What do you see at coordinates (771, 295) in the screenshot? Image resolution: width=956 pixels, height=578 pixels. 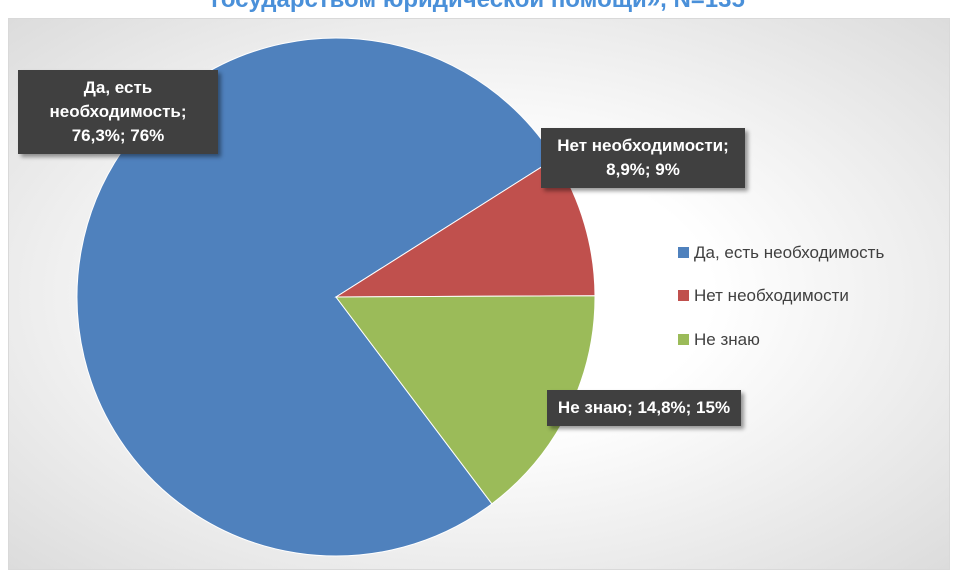 I see `legend-label: Нет необходимости` at bounding box center [771, 295].